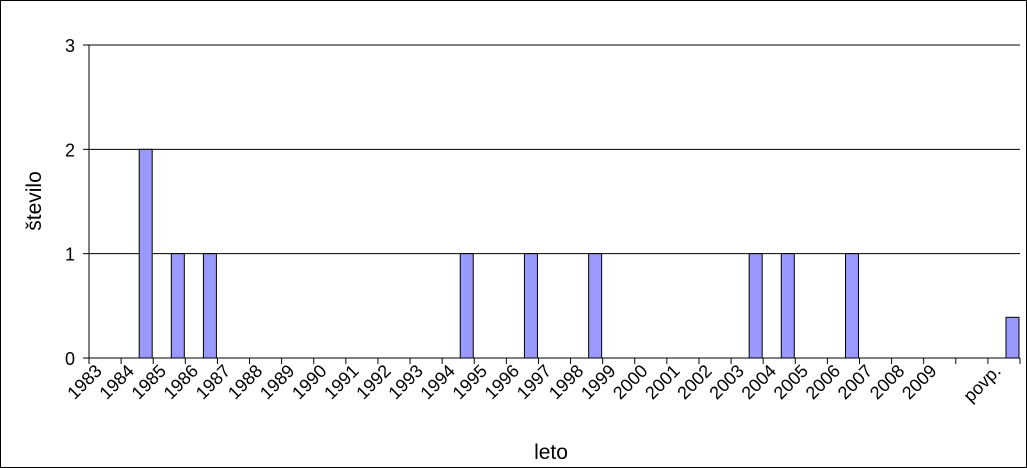 Image resolution: width=1027 pixels, height=468 pixels. I want to click on y-tick-label: 0, so click(70, 359).